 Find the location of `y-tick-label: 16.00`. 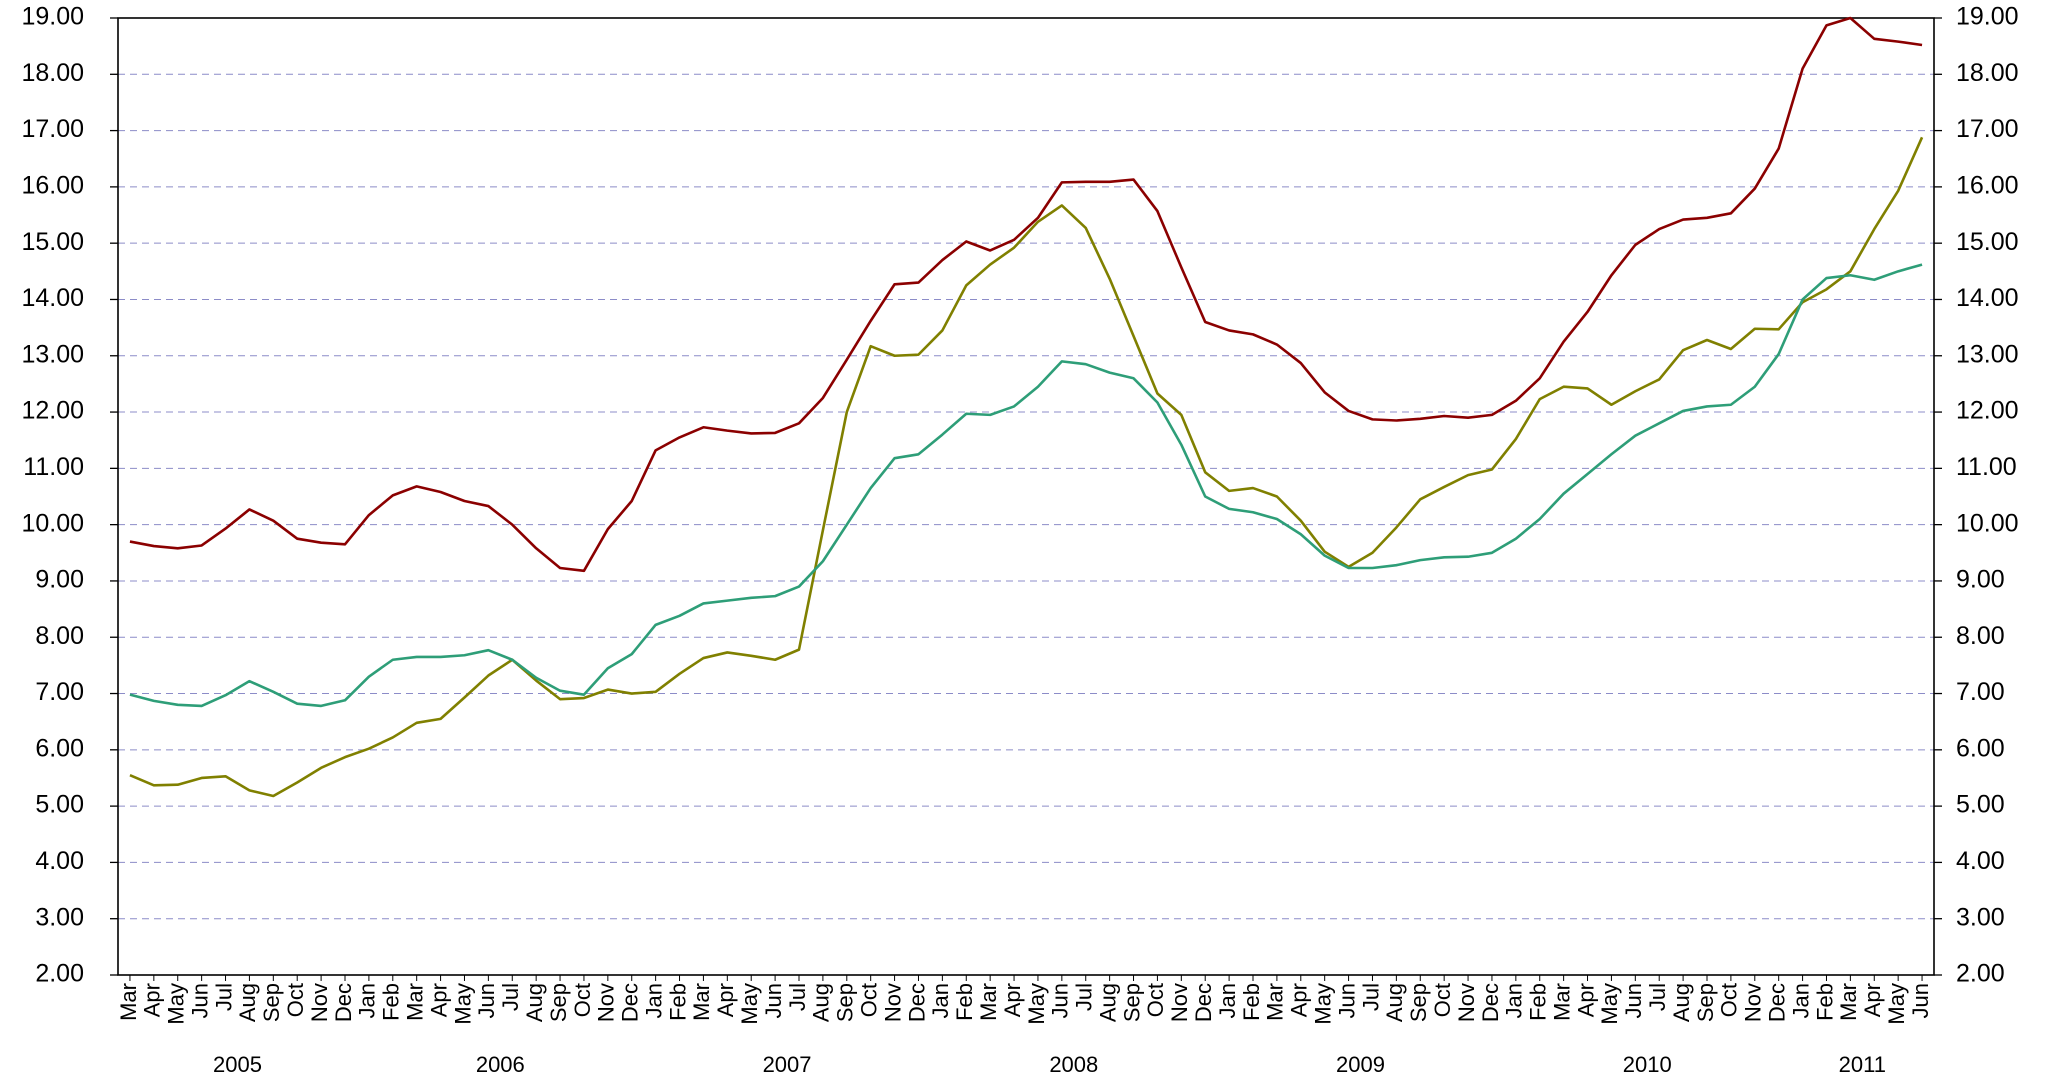

y-tick-label: 16.00 is located at coordinates (52, 185).